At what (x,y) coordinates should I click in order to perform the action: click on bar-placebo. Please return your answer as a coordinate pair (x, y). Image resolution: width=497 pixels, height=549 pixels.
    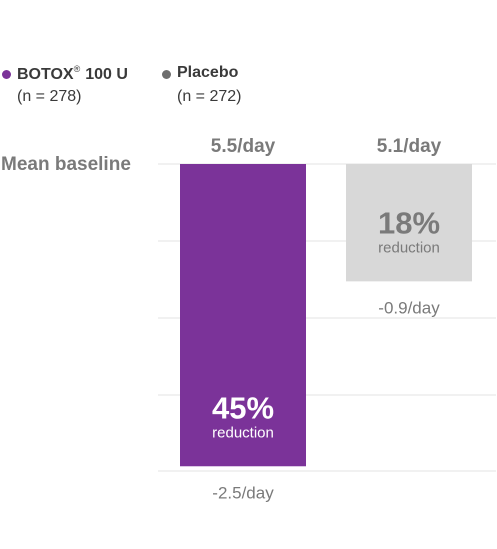
    Looking at the image, I should click on (409, 223).